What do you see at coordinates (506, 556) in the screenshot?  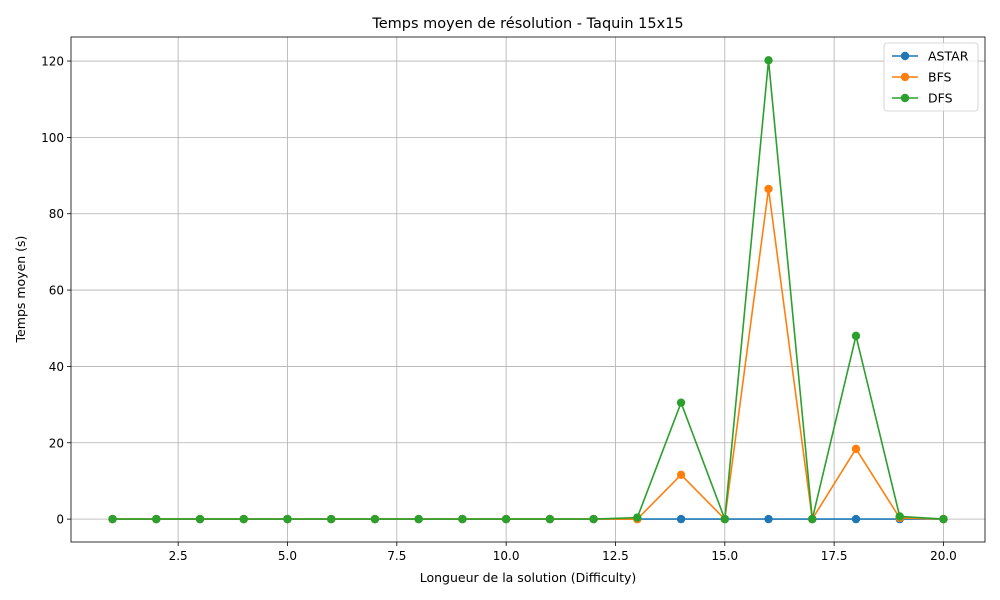 I see `x-tick-label: 10.0` at bounding box center [506, 556].